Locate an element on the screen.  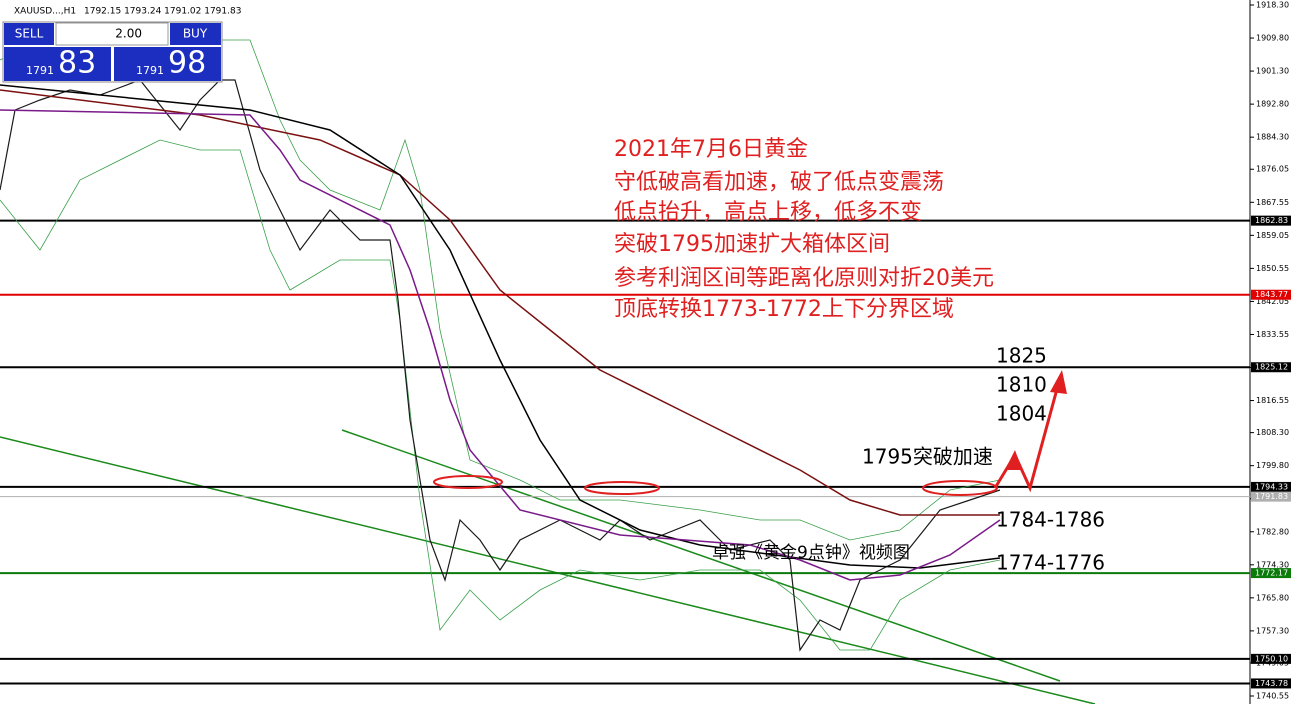
annotation-line: 顶底转换1773-1772上下分界区域 is located at coordinates (784, 309).